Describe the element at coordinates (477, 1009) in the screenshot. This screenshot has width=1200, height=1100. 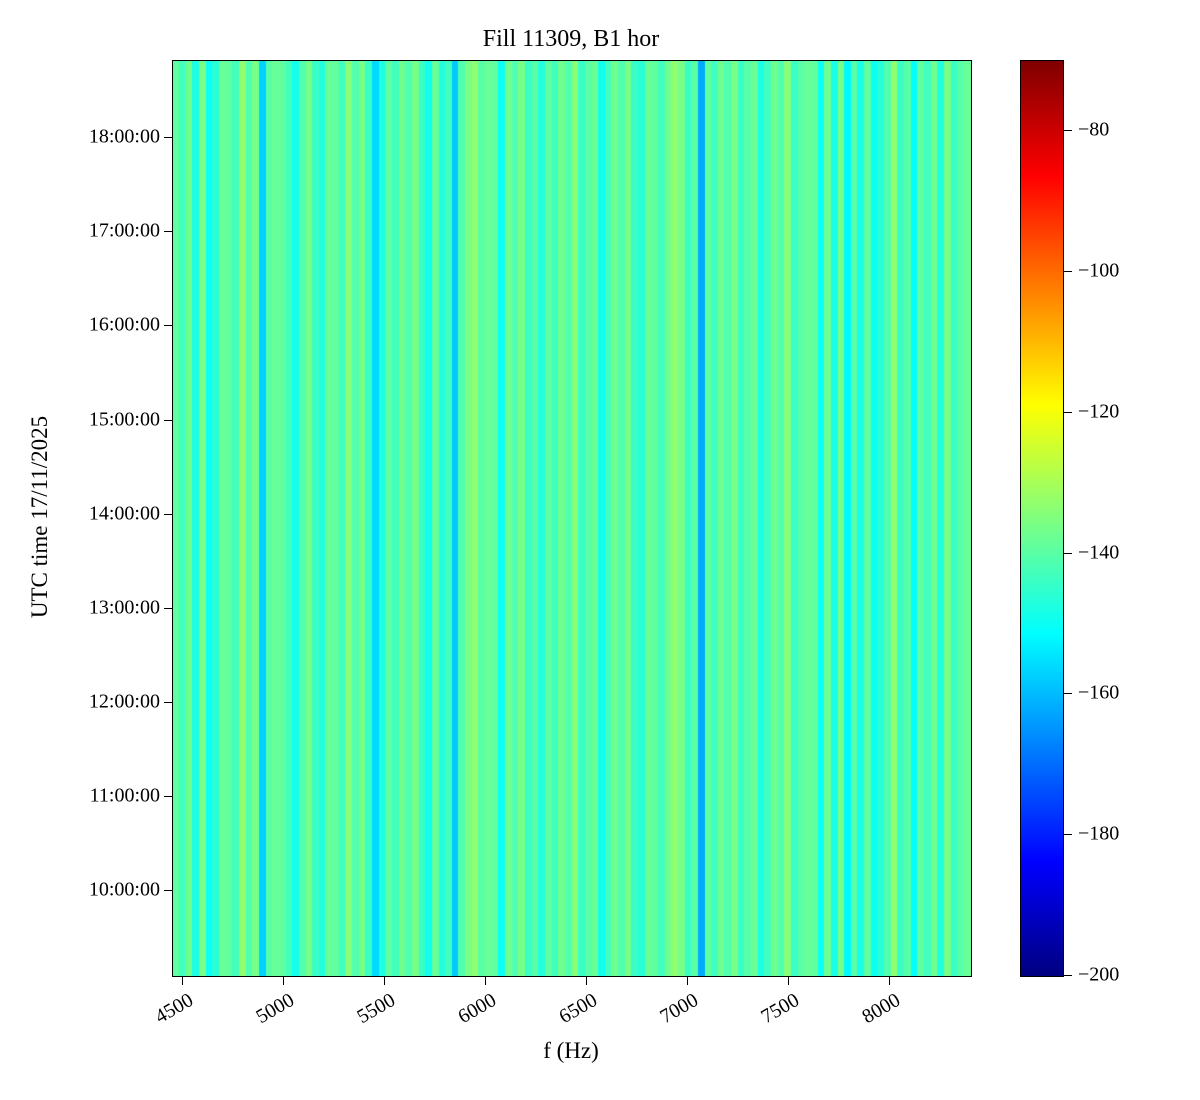
I see `x-tick-label: 6000` at that location.